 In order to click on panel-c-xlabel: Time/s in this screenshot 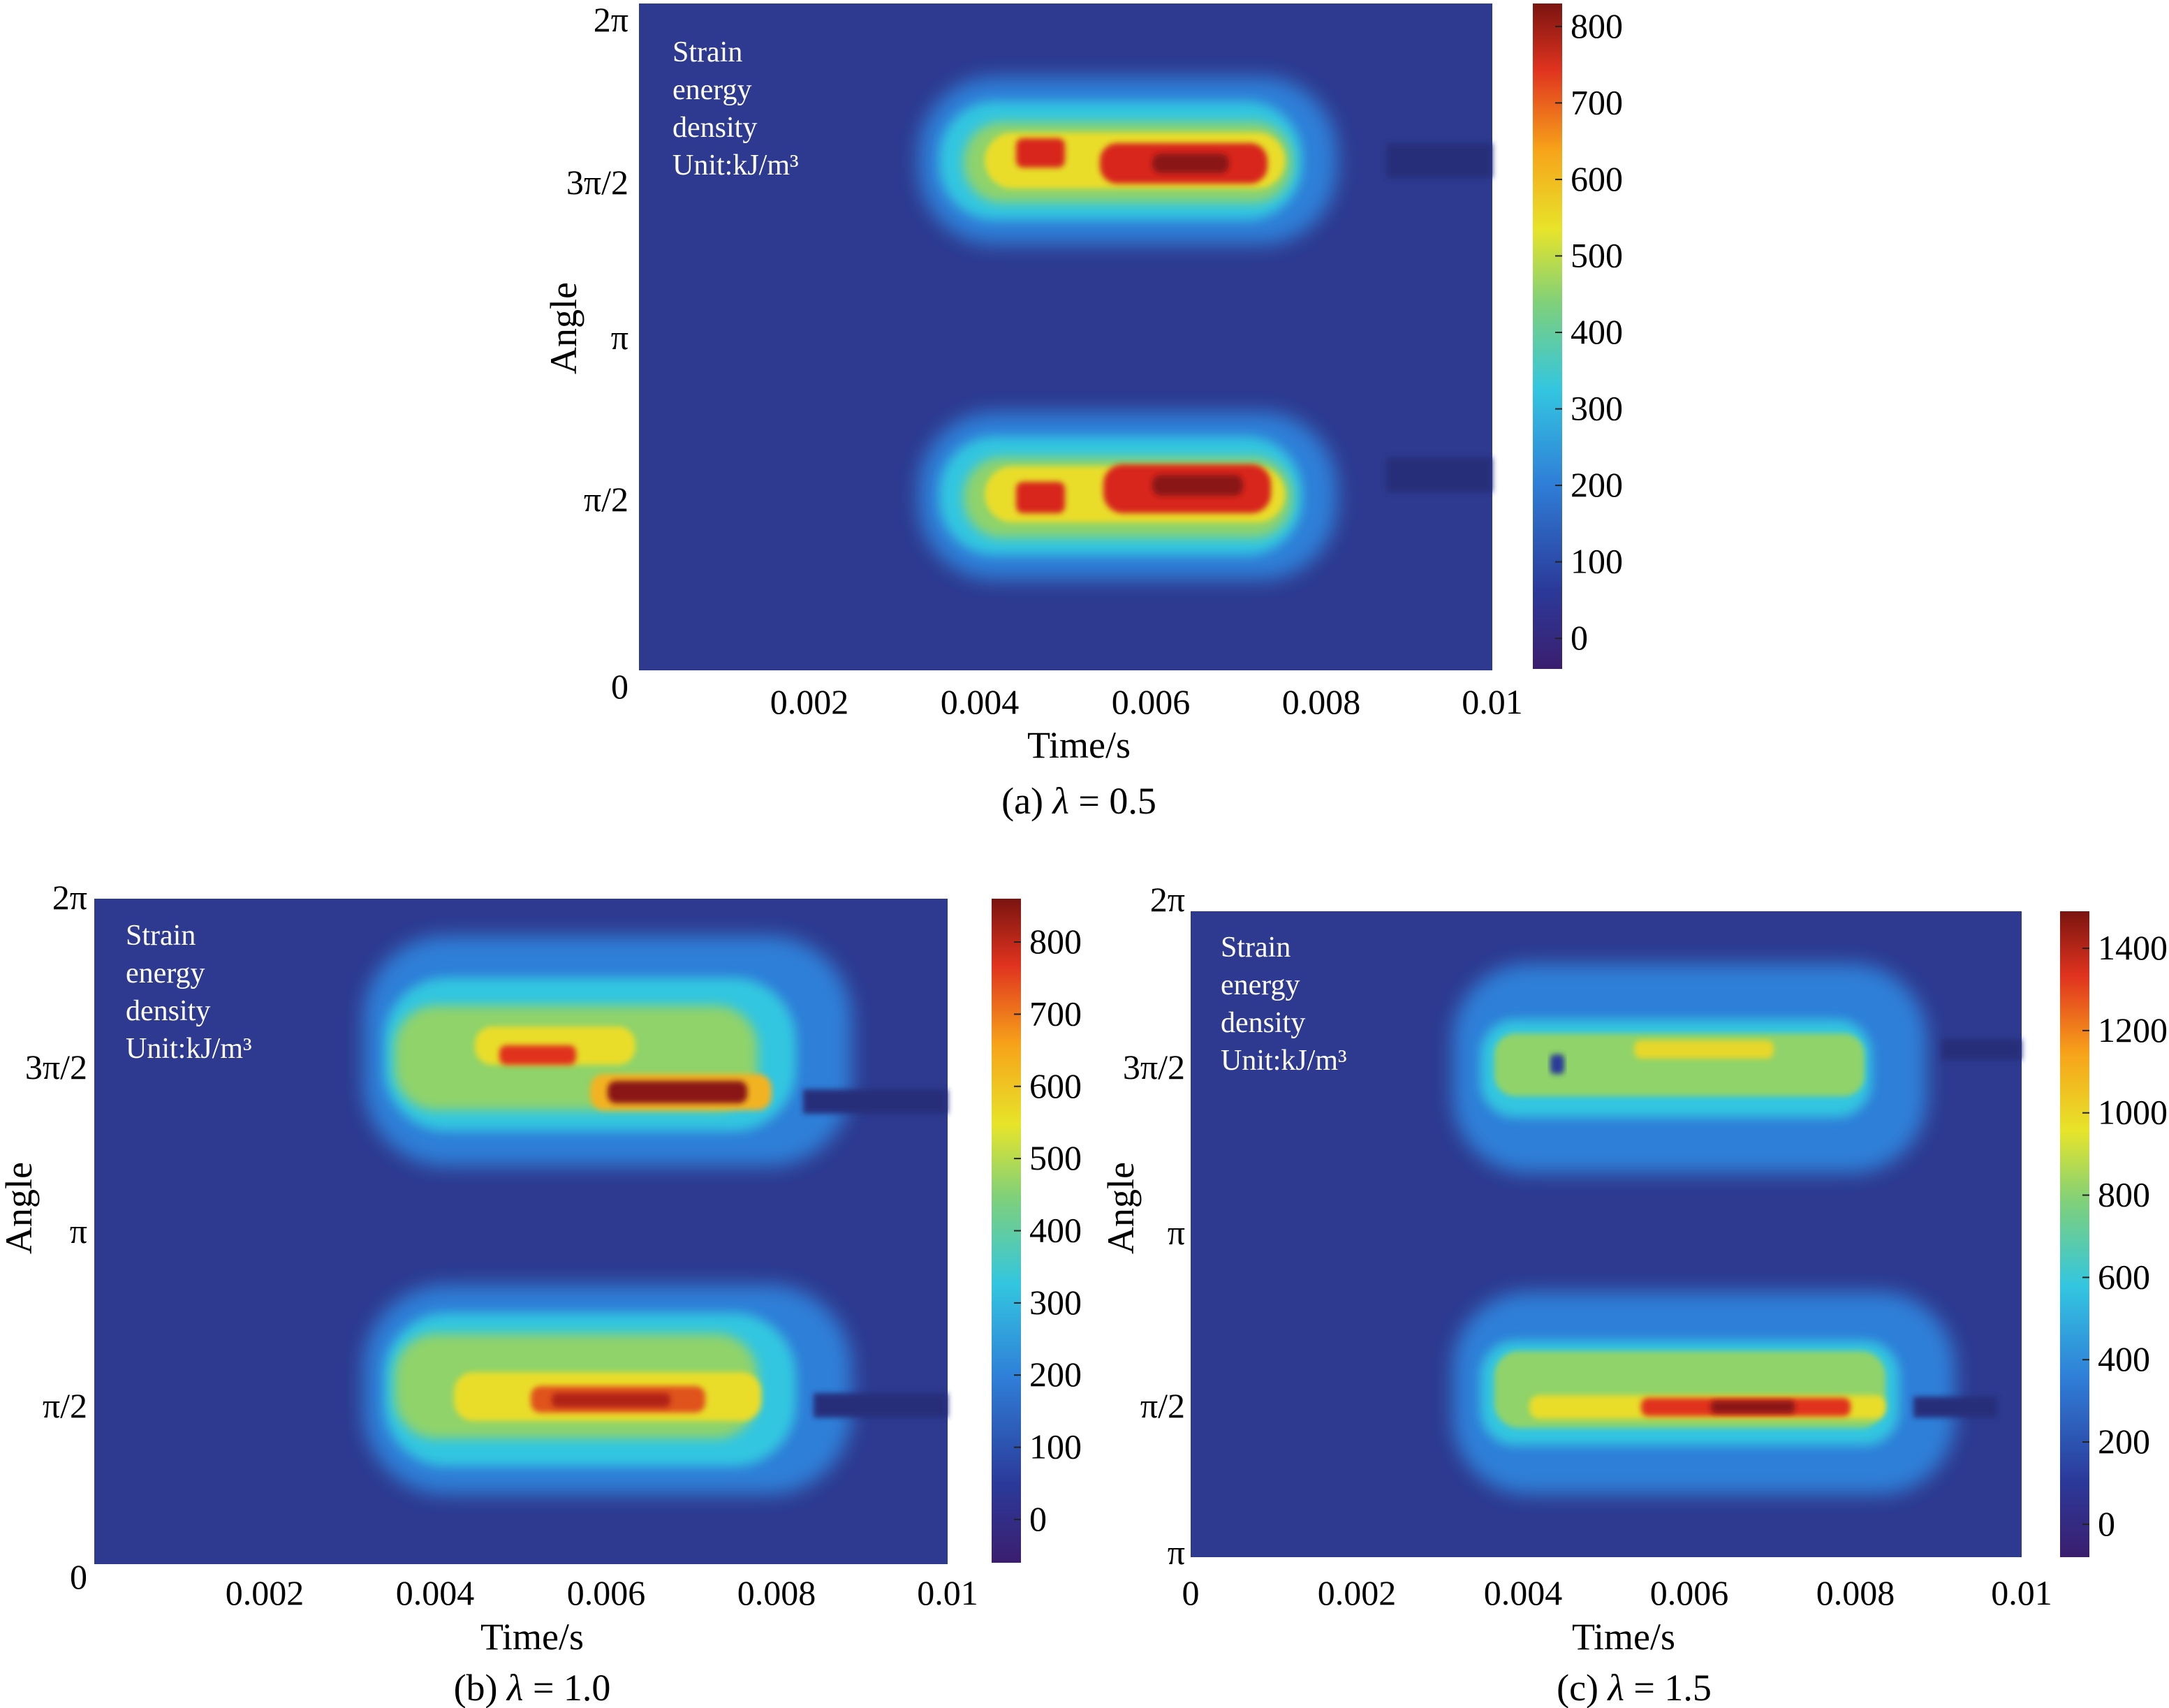, I will do `click(1624, 1637)`.